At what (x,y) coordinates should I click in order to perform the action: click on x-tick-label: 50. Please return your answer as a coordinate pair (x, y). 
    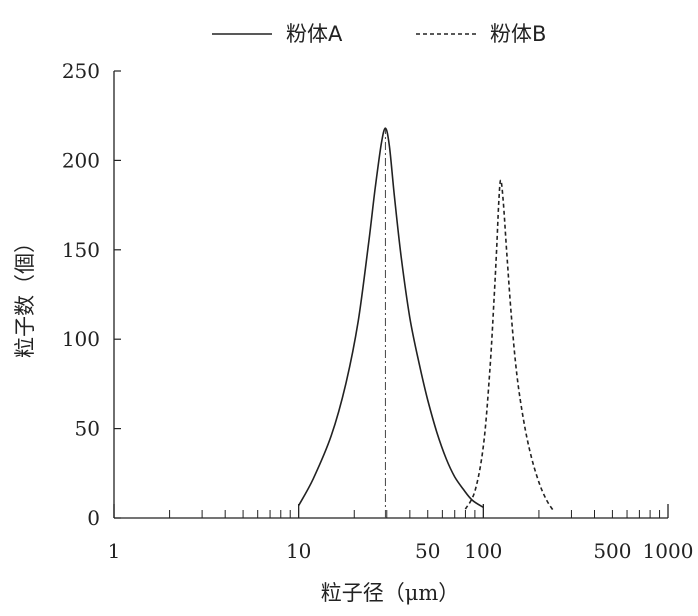
    Looking at the image, I should click on (427, 551).